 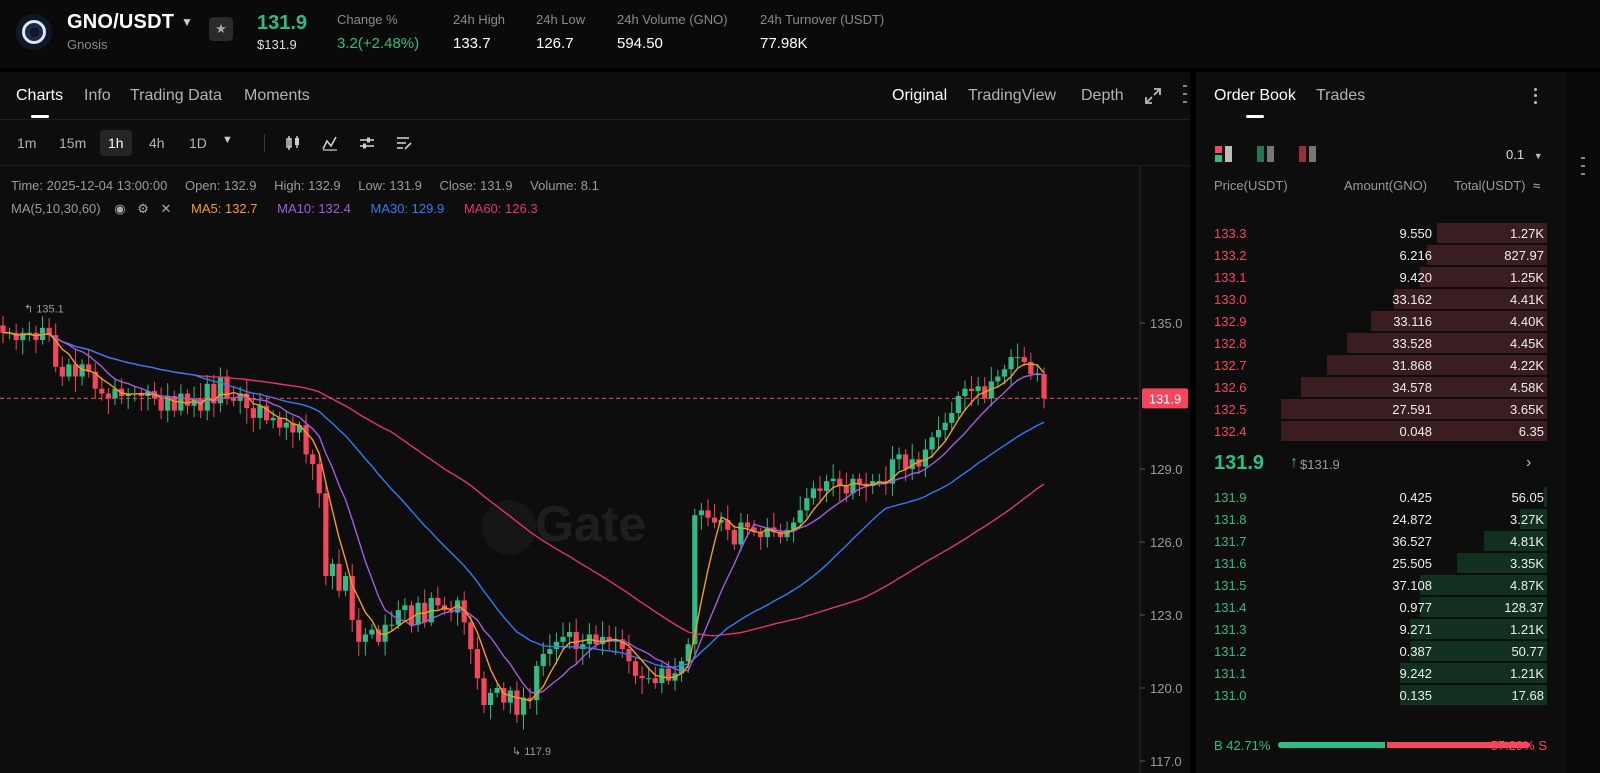 I want to click on view-asks-icon, so click(x=1309, y=154).